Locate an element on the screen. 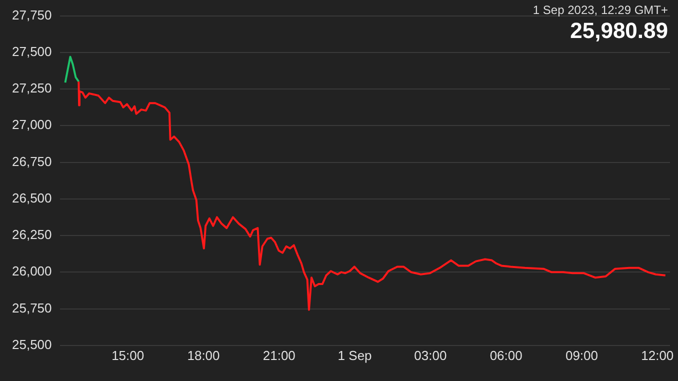  x-tick-label: 21:00 is located at coordinates (279, 355).